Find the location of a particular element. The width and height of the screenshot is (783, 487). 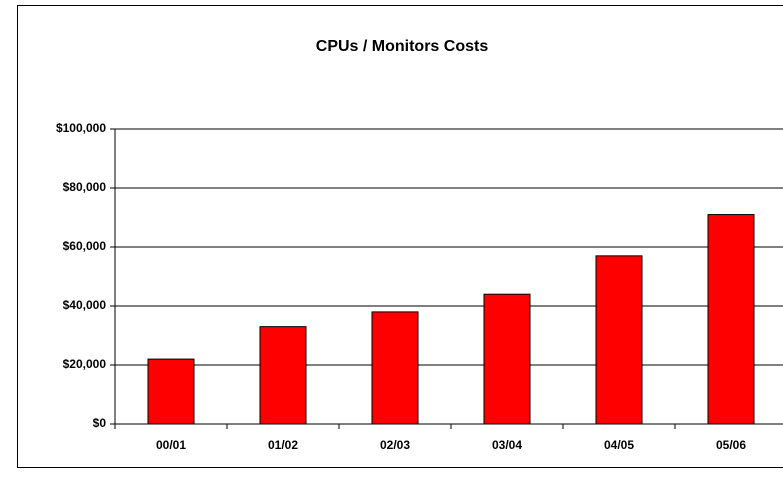

y-tick-label: $20,000 is located at coordinates (85, 364).